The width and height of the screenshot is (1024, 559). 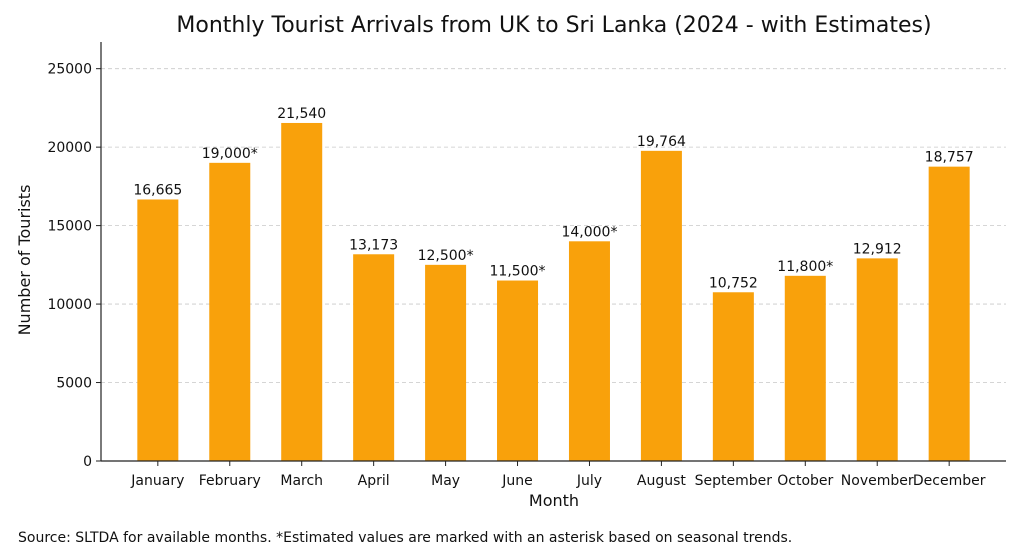 What do you see at coordinates (87, 462) in the screenshot?
I see `y-tick-label: 0` at bounding box center [87, 462].